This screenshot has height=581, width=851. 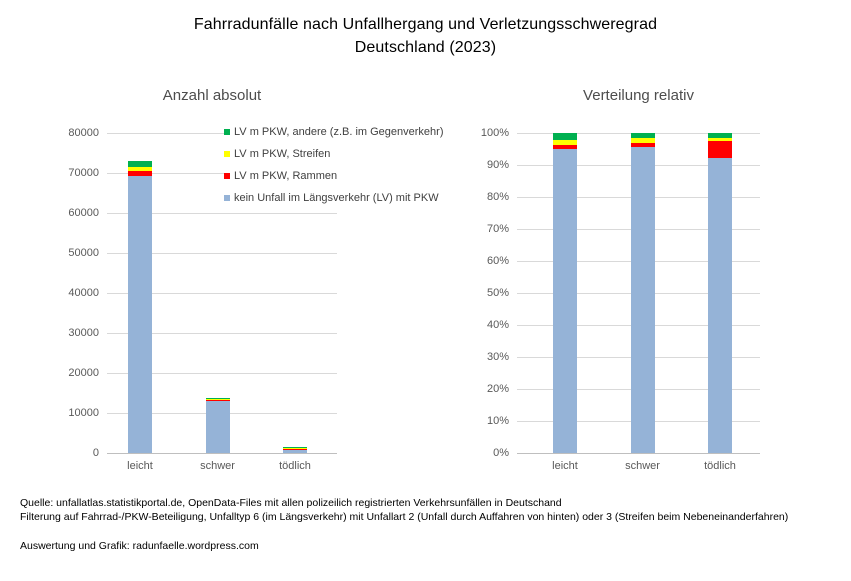 I want to click on y-axis-tick-label: 40000, so click(x=83, y=293).